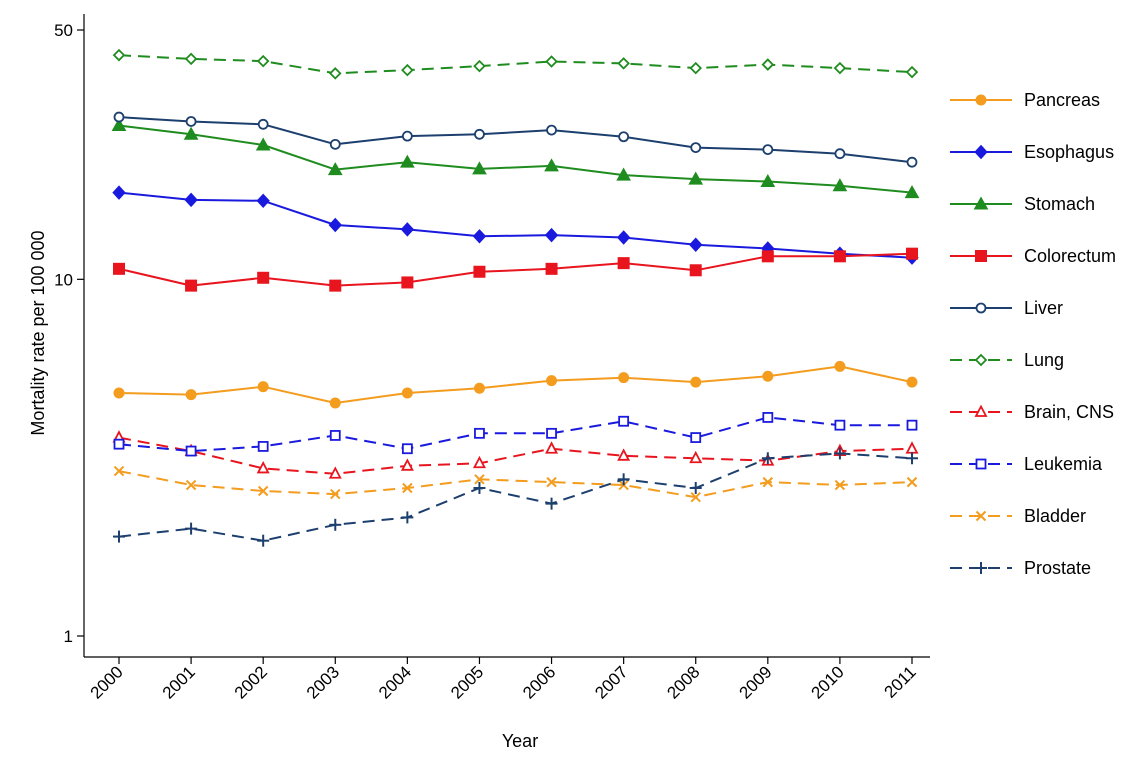 The height and width of the screenshot is (757, 1144). Describe the element at coordinates (1062, 100) in the screenshot. I see `legend-label-pancreas: Pancreas` at that location.